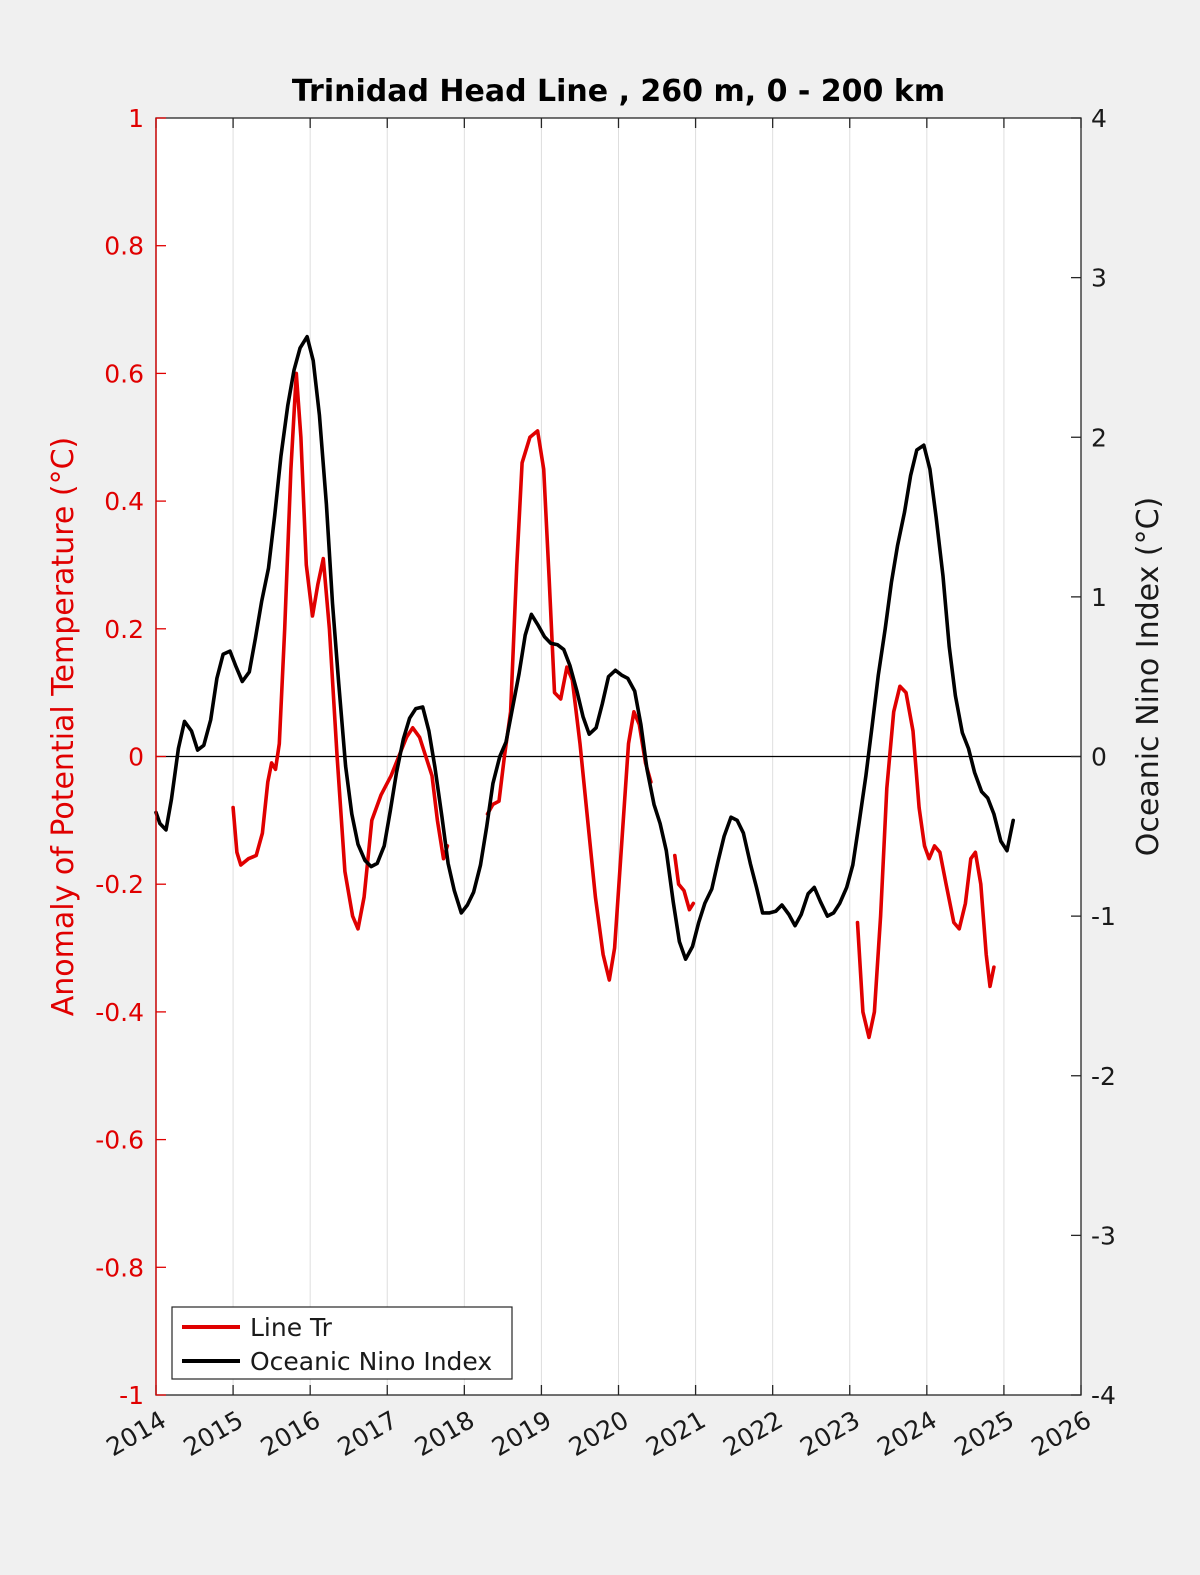  Describe the element at coordinates (618, 91) in the screenshot. I see `chart-title: Trinidad Head Line , 260 m, 0 - 200 km` at that location.